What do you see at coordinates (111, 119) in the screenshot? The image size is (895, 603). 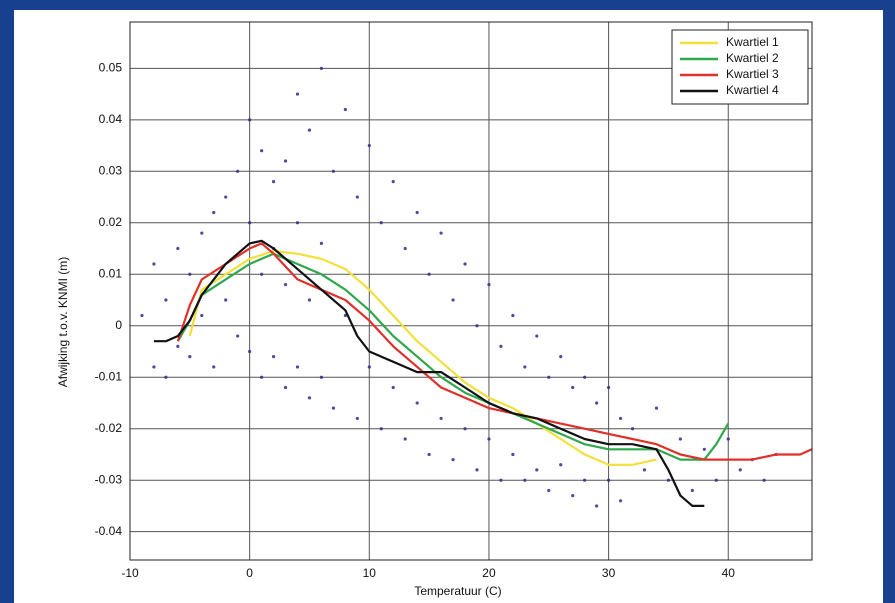 I see `y-tick-label: 0.04` at bounding box center [111, 119].